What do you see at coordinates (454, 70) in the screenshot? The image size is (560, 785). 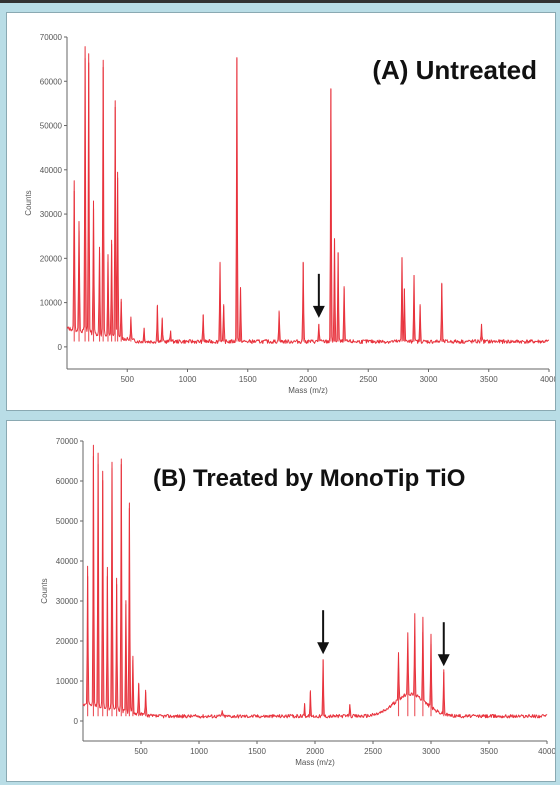 I see `chart-title-untreated: (A) Untreated` at bounding box center [454, 70].